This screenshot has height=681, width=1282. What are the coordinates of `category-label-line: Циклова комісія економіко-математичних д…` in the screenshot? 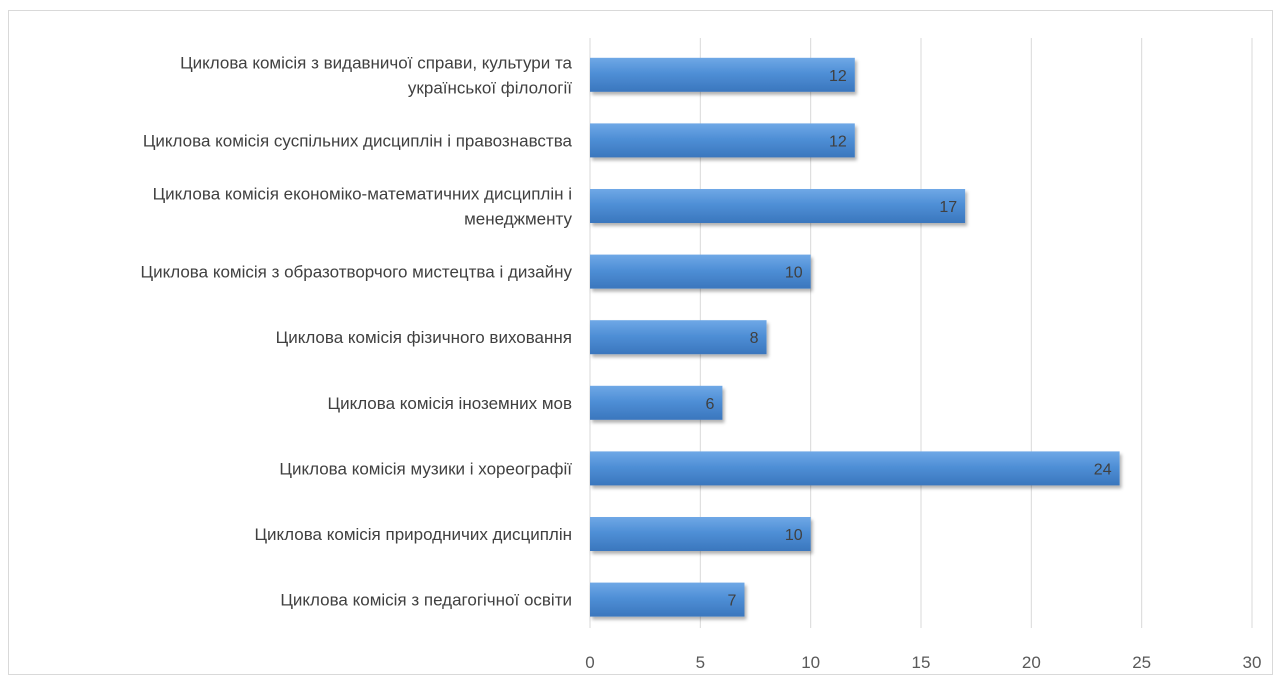 It's located at (362, 194).